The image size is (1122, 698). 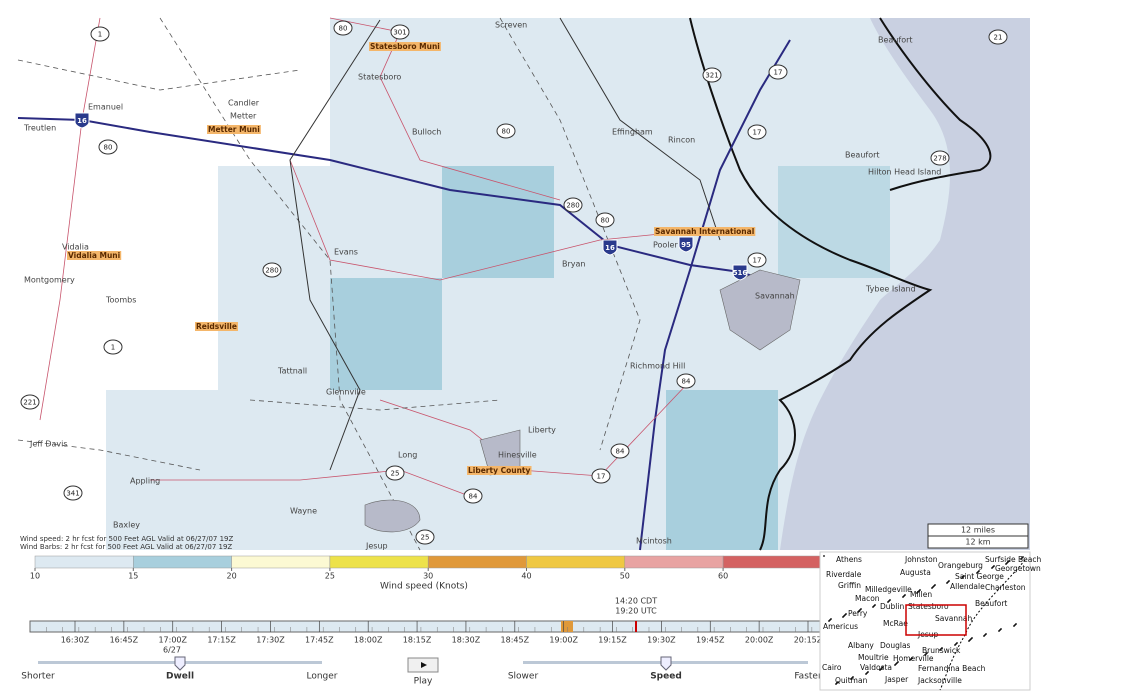 I want to click on inset-city: Georgetown, so click(x=1018, y=568).